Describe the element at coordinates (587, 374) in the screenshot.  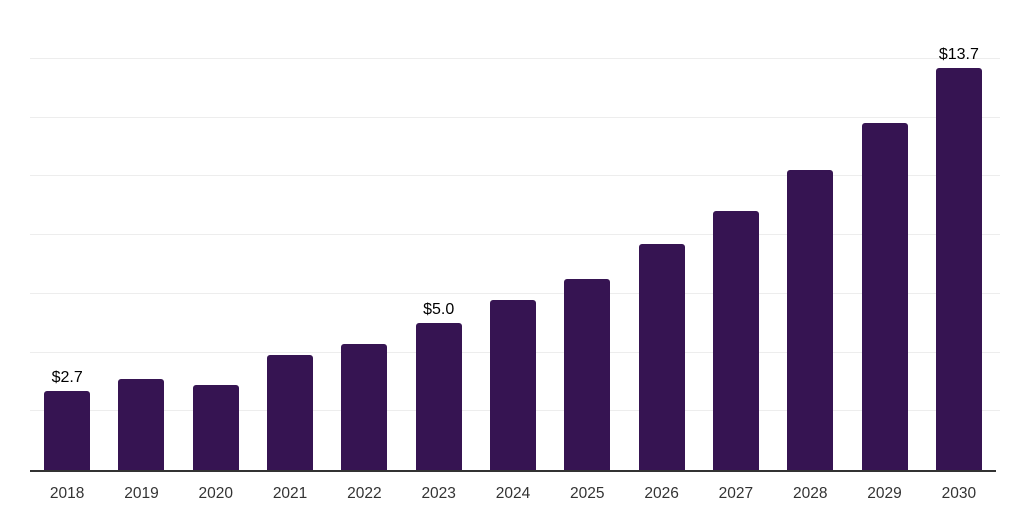
I see `bar-2025` at that location.